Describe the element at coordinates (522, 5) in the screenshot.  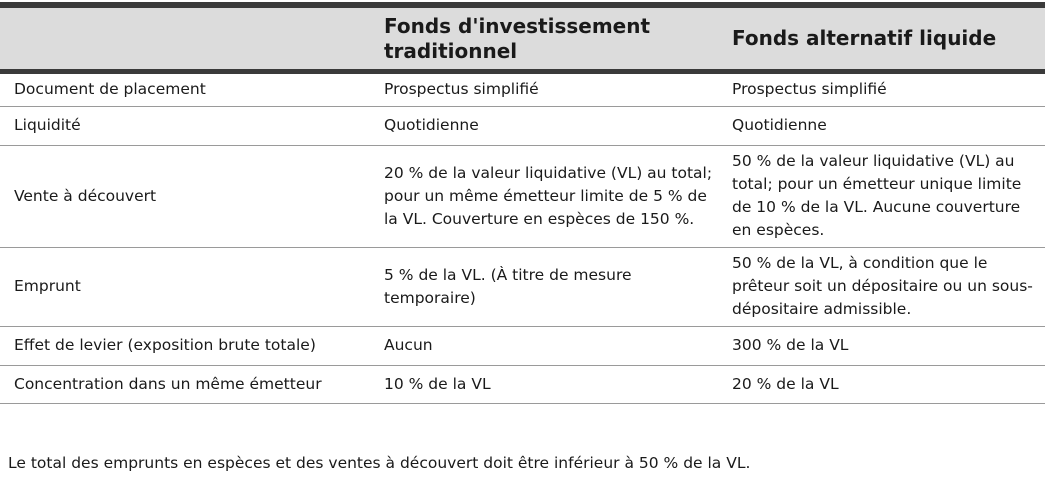
I see `top-rule` at that location.